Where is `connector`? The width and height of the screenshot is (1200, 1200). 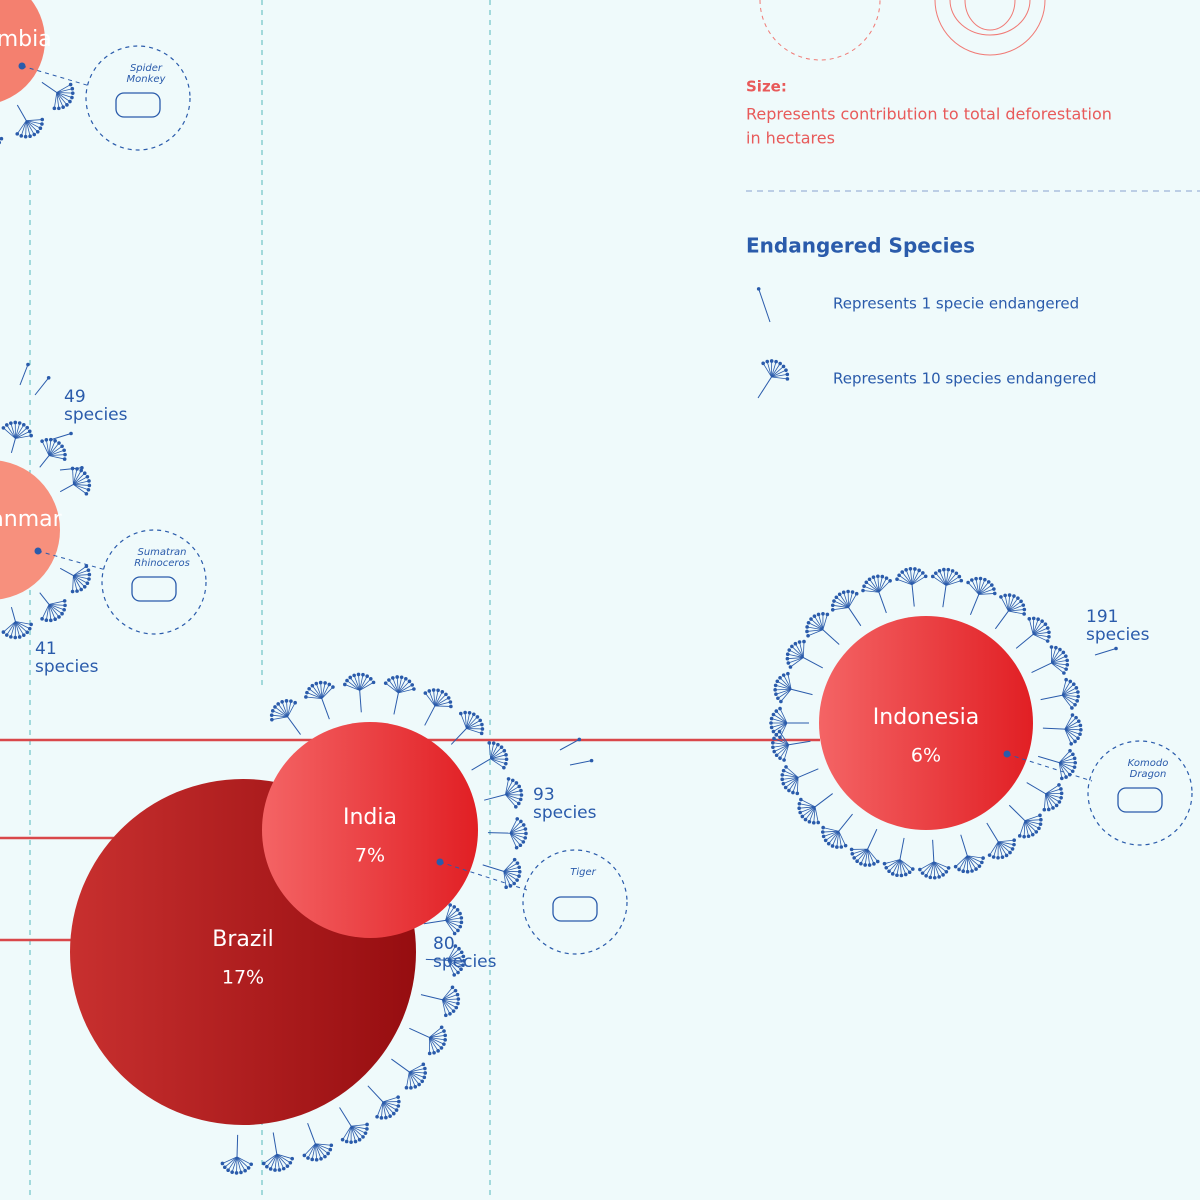 connector is located at coordinates (56, 76).